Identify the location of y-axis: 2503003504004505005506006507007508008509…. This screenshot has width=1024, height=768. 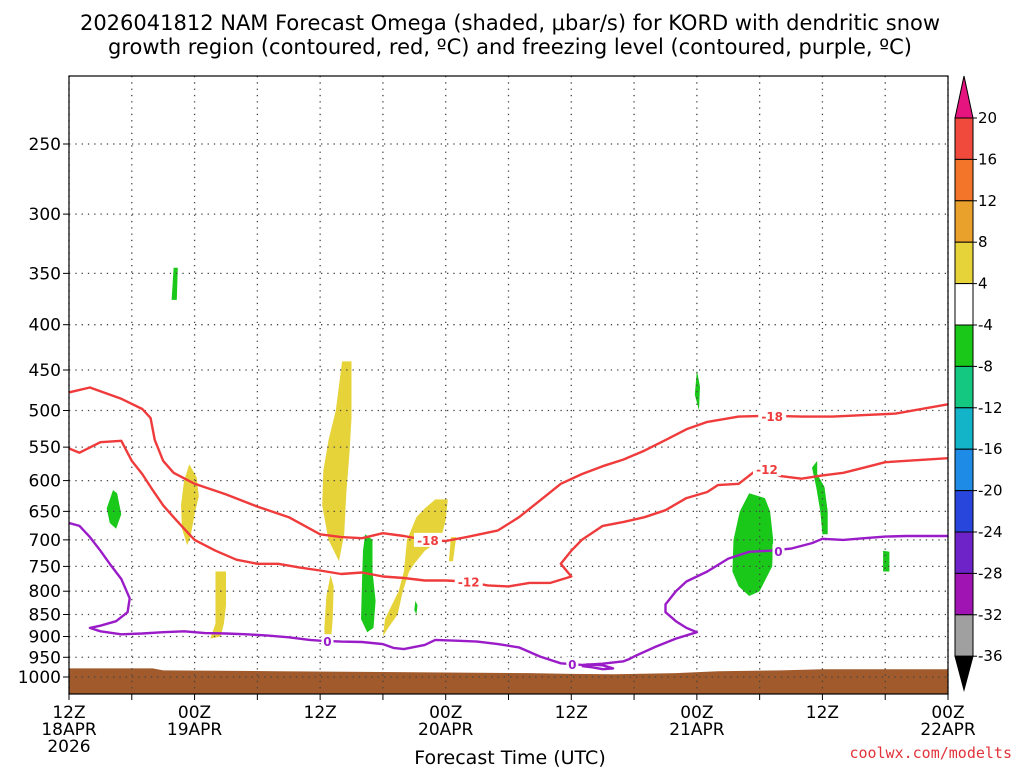
(43, 411).